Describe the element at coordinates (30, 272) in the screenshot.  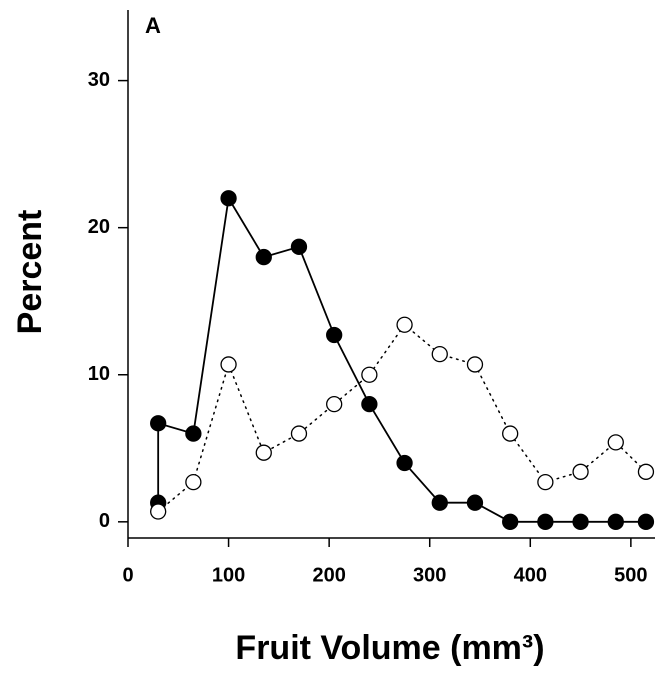
I see `y-axis-label: Percent` at that location.